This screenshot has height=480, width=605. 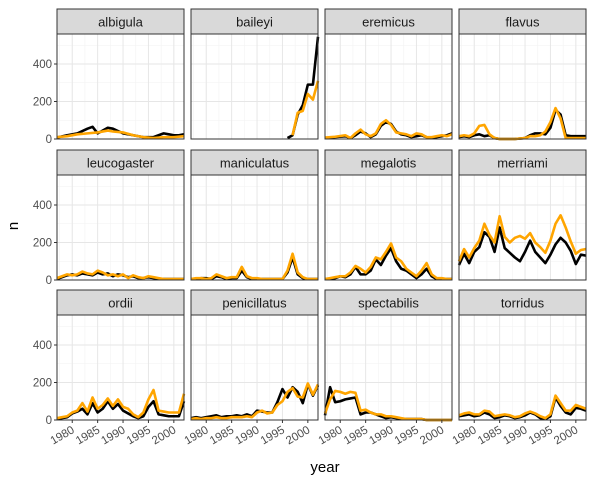 I want to click on facet-strip-label: ordii, so click(x=120, y=303).